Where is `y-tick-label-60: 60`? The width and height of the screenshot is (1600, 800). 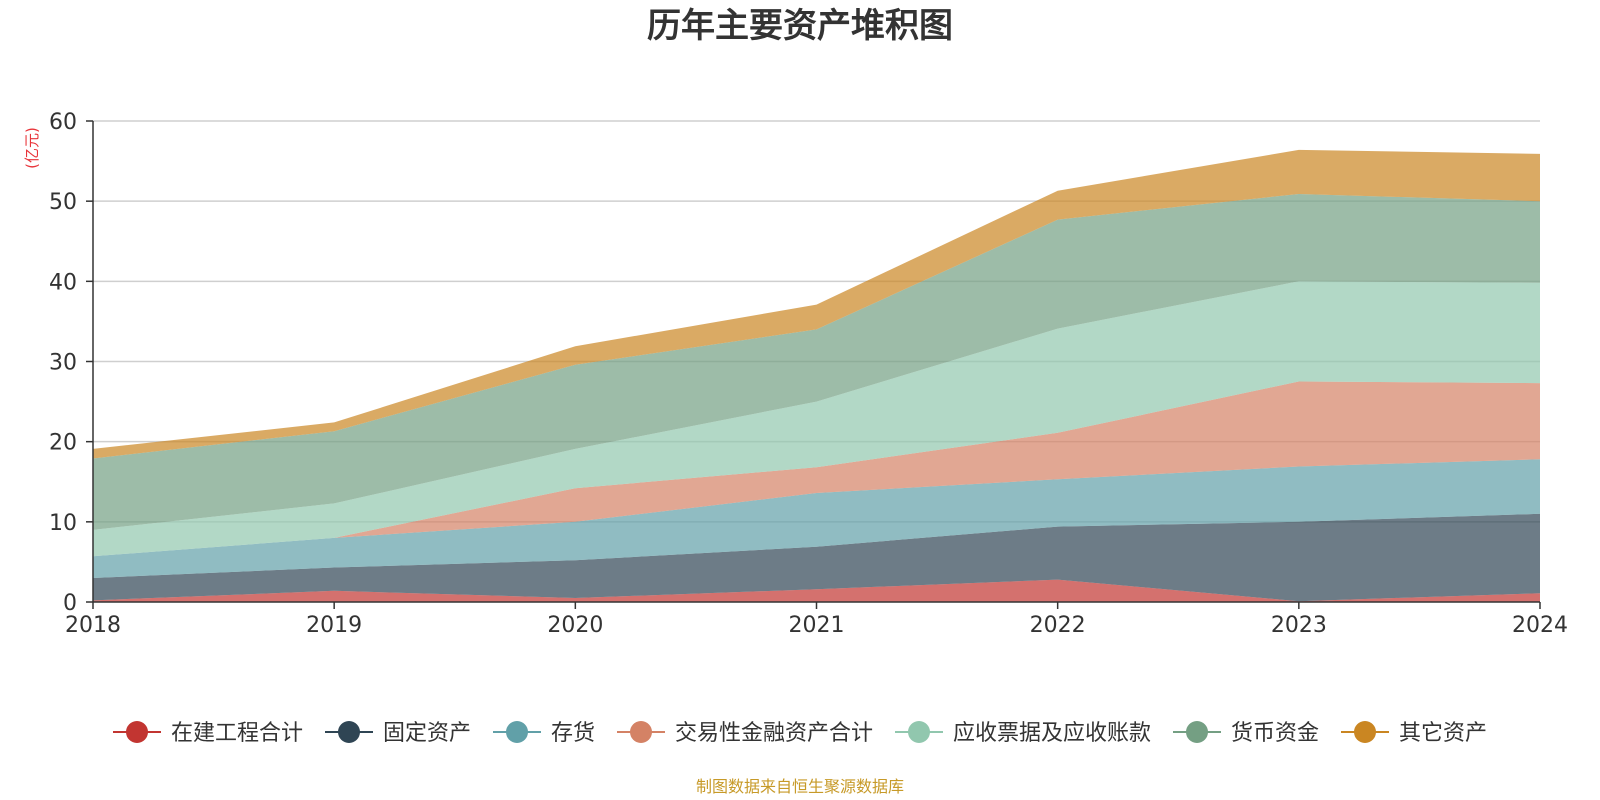 y-tick-label-60: 60 is located at coordinates (63, 122).